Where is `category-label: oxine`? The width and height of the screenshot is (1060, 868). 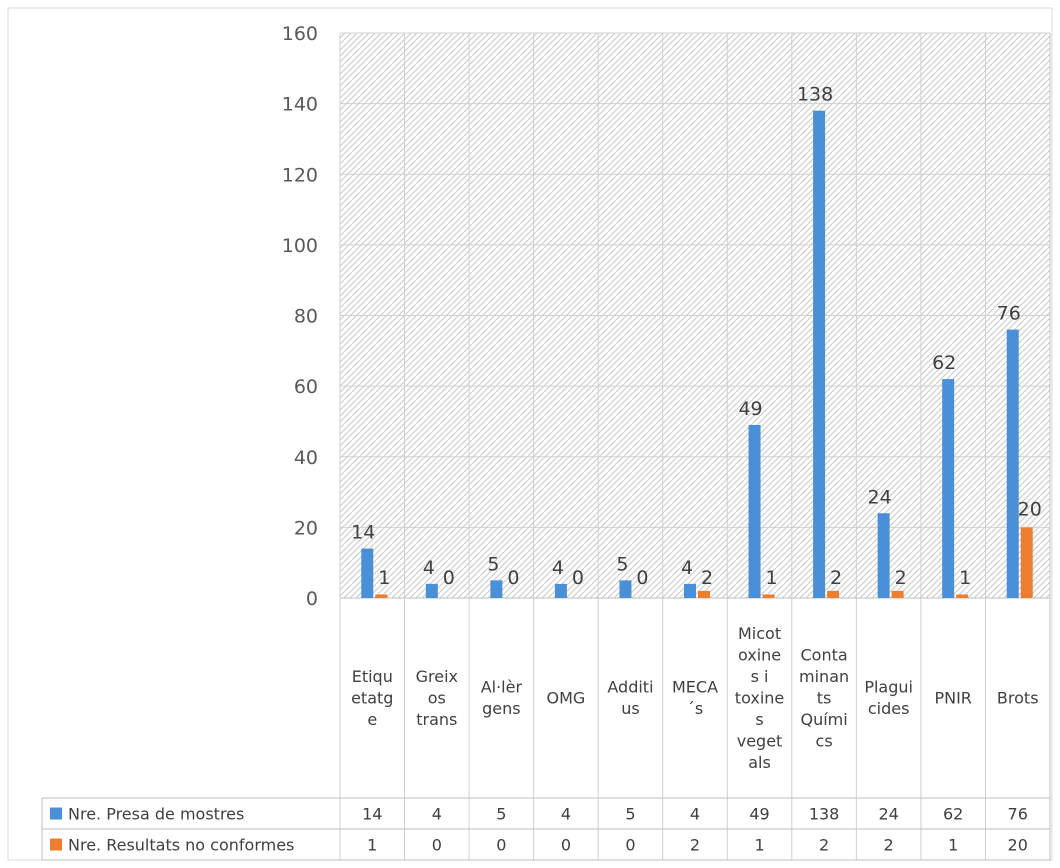
category-label: oxine is located at coordinates (759, 654).